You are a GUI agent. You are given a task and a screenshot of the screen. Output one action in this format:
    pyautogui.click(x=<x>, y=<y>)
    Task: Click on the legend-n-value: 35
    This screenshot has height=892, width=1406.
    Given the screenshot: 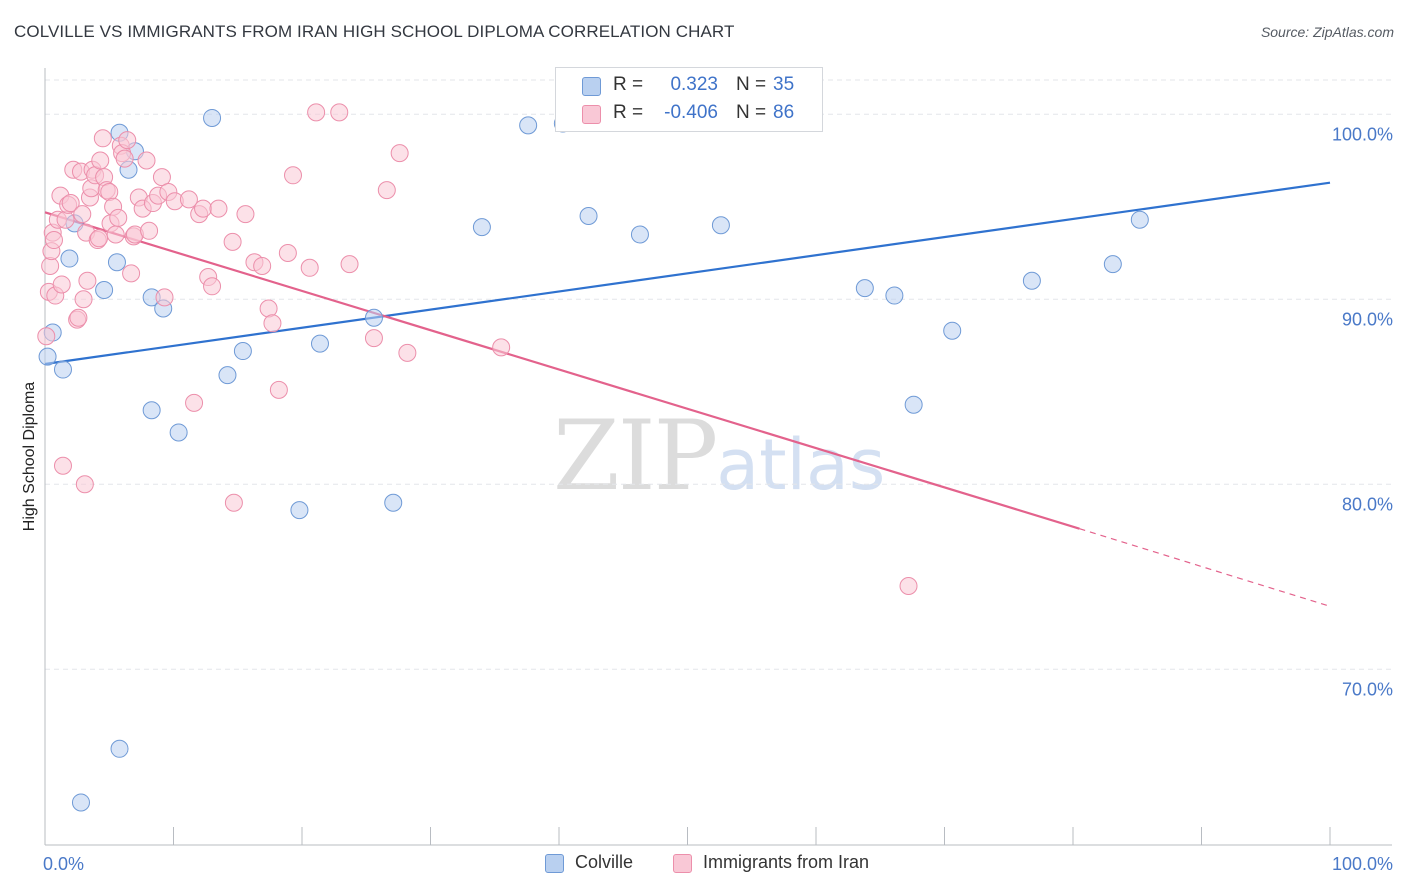 What is the action you would take?
    pyautogui.click(x=784, y=84)
    